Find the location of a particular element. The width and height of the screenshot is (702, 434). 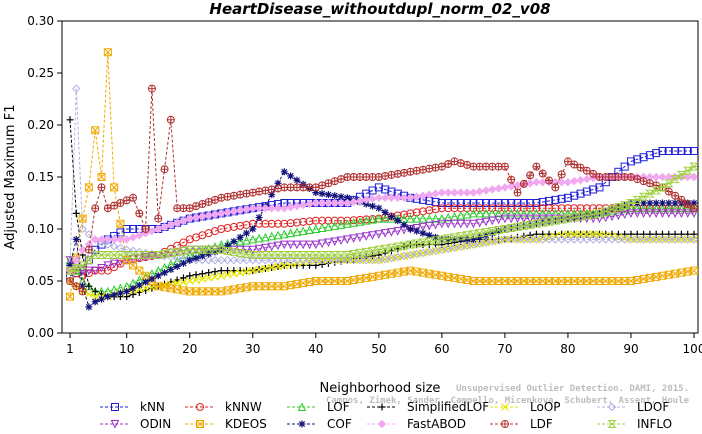

legend-label: SimplifiedLOF is located at coordinates (448, 407).